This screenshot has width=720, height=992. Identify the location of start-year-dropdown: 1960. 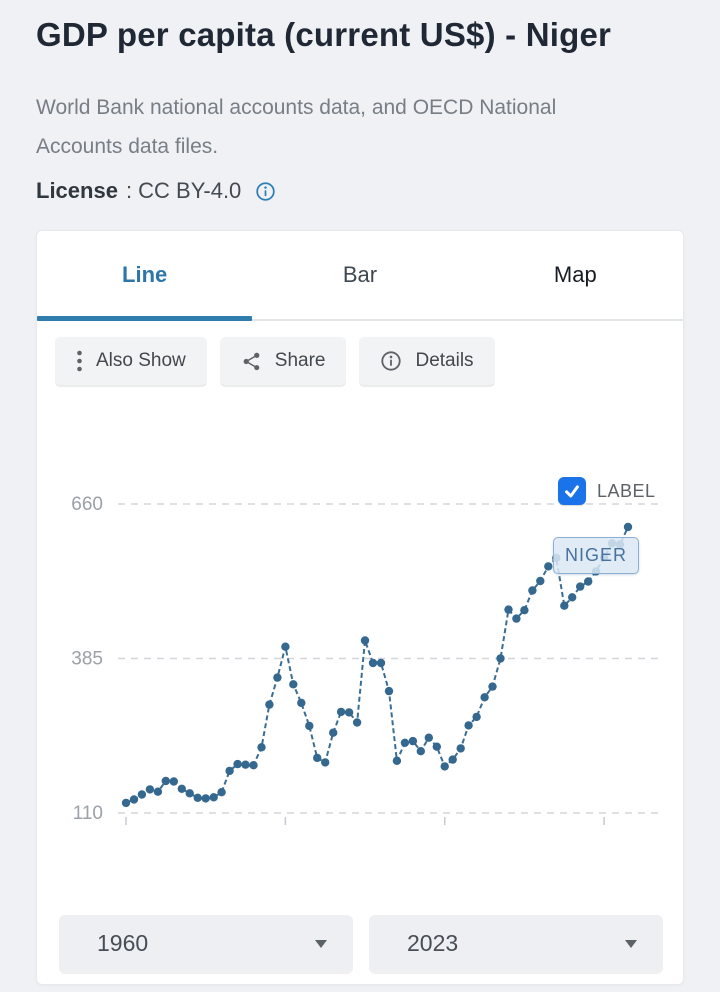
(206, 943).